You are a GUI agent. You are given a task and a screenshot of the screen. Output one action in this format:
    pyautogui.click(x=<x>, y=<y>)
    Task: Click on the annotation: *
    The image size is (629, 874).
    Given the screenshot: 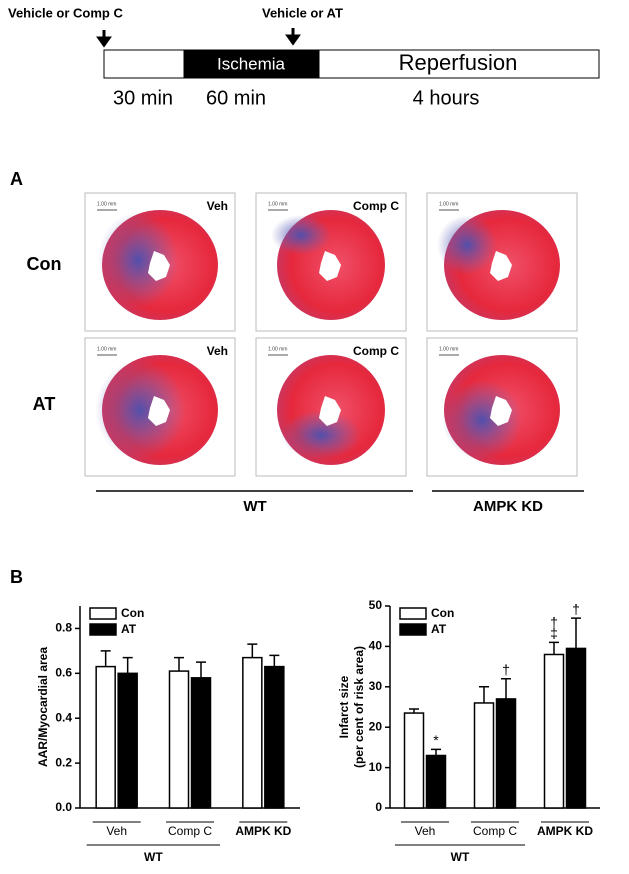 What is the action you would take?
    pyautogui.click(x=436, y=740)
    